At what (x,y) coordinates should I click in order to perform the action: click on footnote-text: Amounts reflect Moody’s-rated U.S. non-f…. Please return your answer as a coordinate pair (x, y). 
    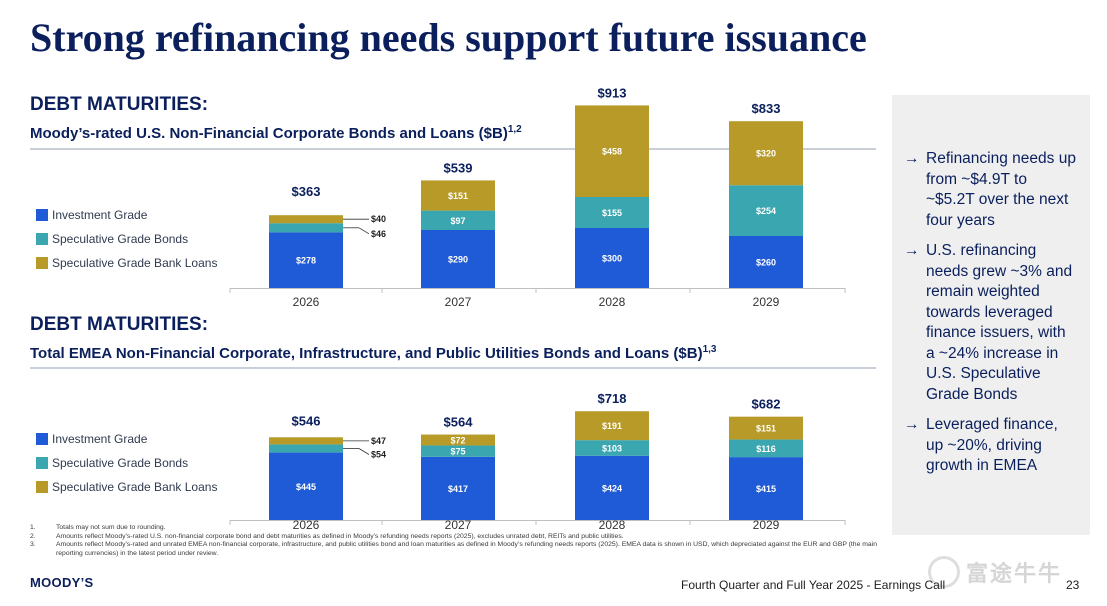
    Looking at the image, I should click on (340, 536).